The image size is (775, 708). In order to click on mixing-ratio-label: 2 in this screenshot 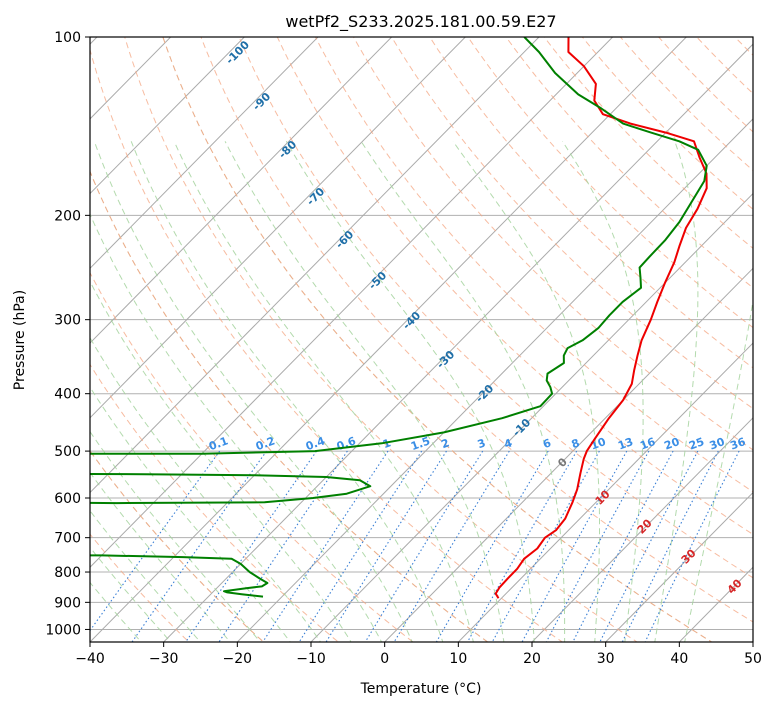, I will do `click(445, 443)`.